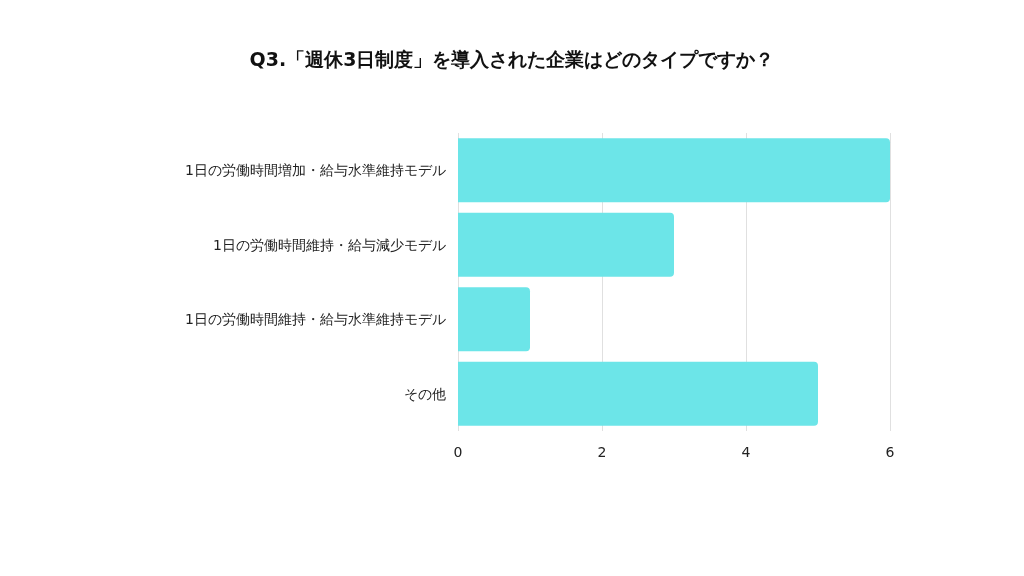 This screenshot has height=576, width=1024. I want to click on y-tick-label: 1日の労働時間維持・給与減少モデル, so click(329, 244).